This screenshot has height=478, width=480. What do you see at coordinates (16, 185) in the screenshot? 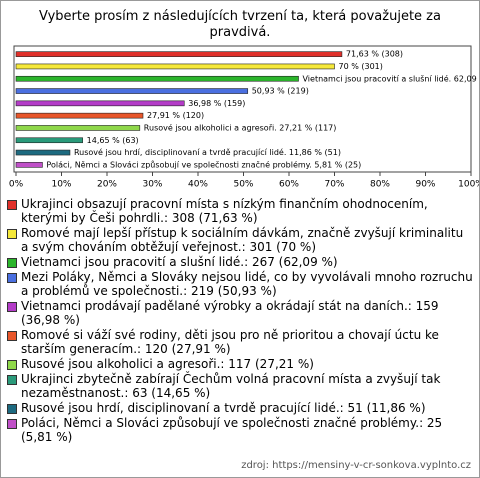
I see `x-tick-label: 0%` at bounding box center [16, 185].